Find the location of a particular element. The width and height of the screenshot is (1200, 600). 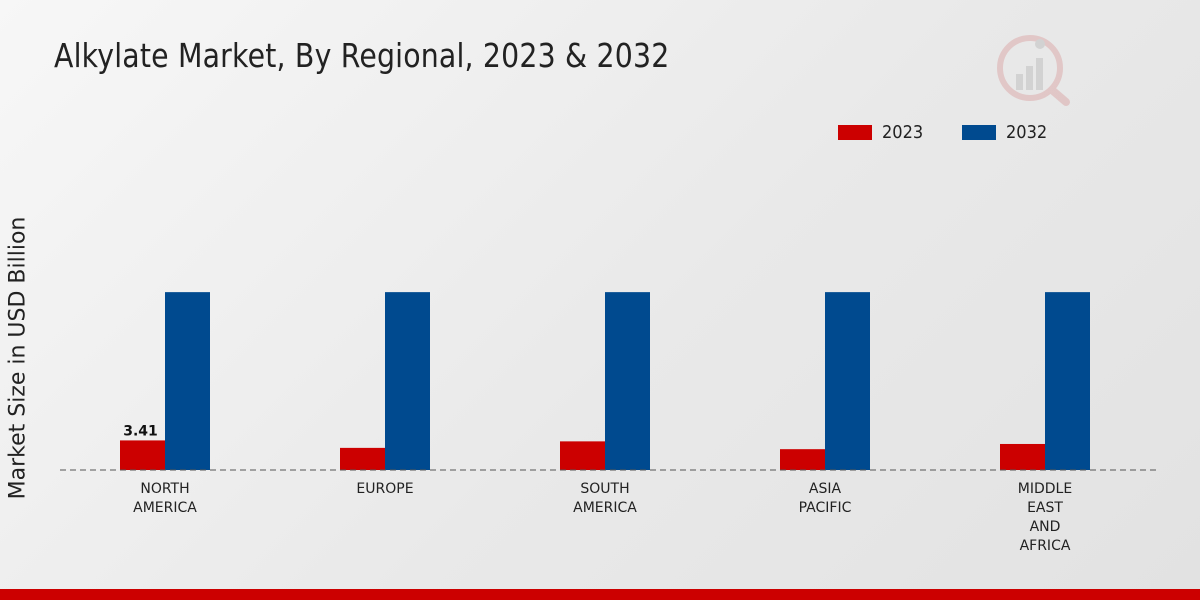

legend-label-2023: 2023 is located at coordinates (903, 132).